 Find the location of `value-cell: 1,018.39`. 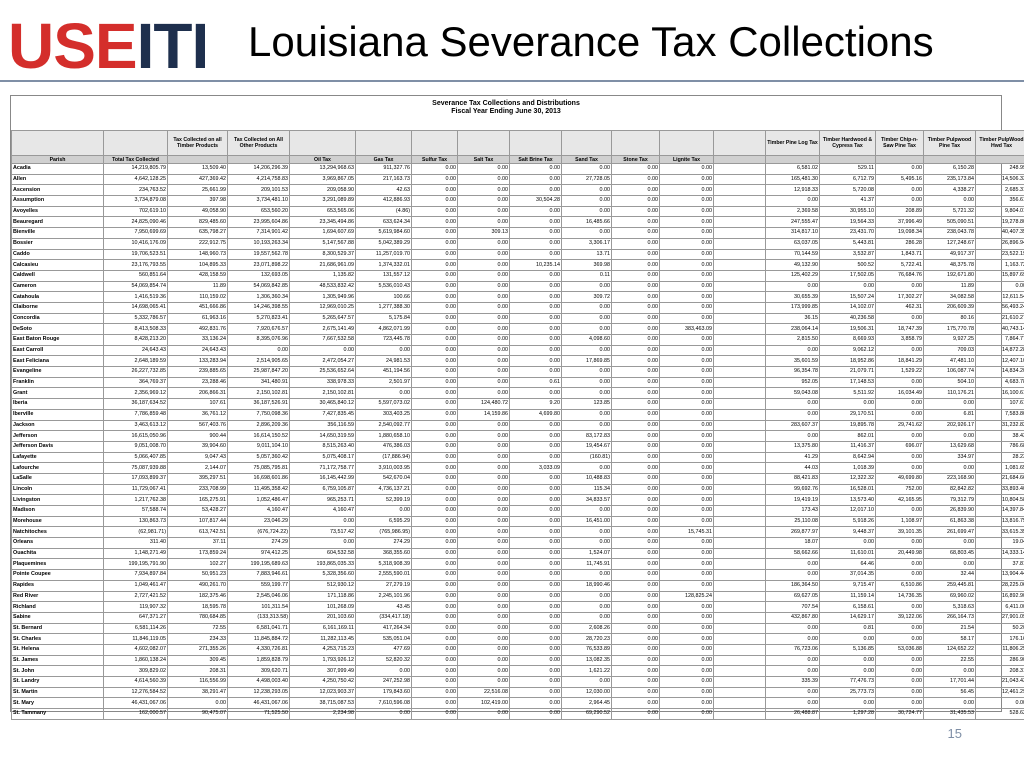

value-cell: 1,018.39 is located at coordinates (847, 468).